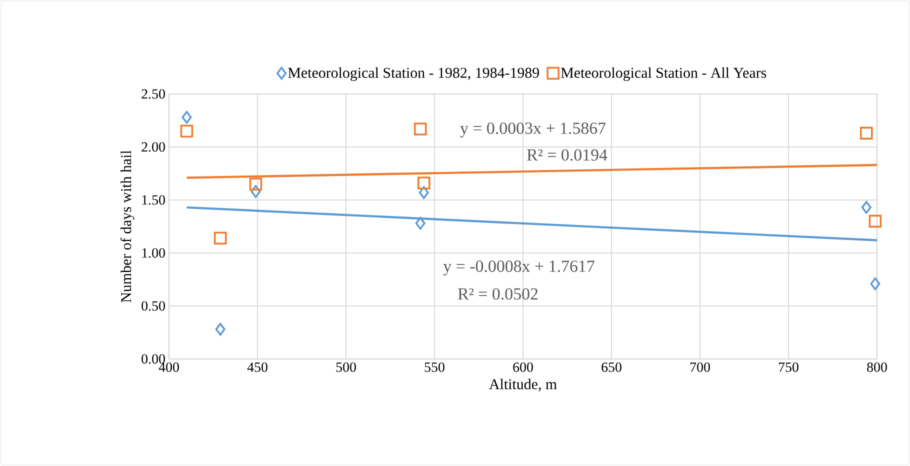  Describe the element at coordinates (168, 367) in the screenshot. I see `x-tick-label: 400` at that location.